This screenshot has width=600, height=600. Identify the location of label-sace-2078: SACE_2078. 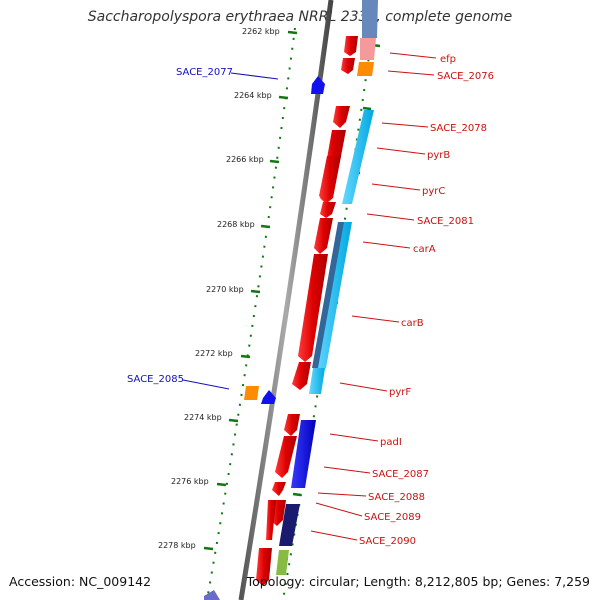
(458, 128).